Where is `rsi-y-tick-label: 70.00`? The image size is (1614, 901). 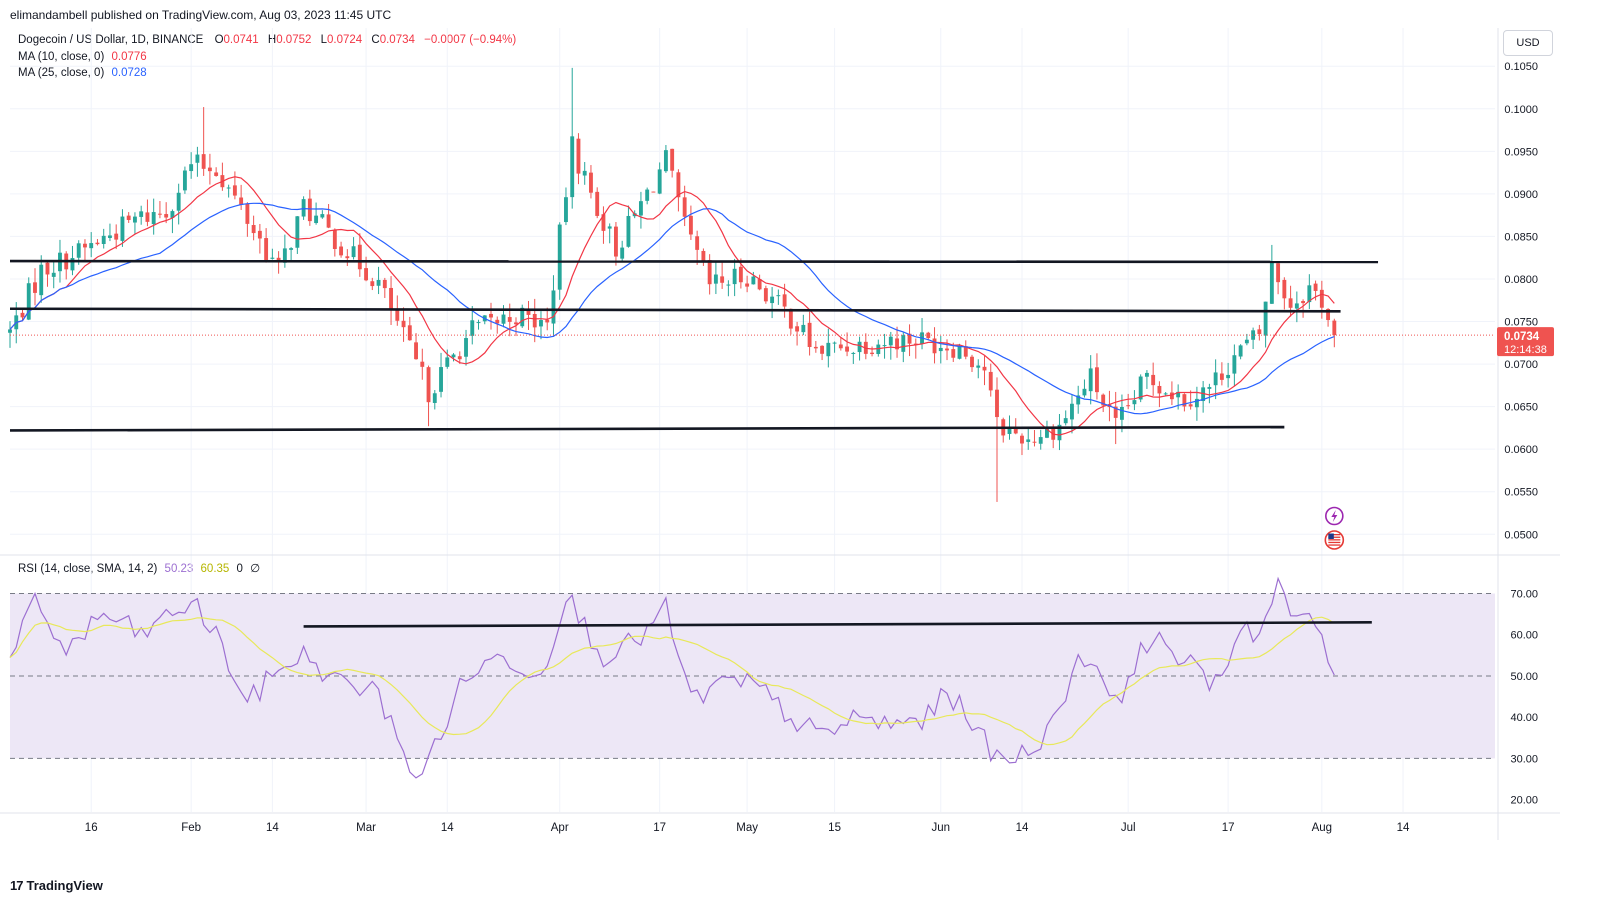
rsi-y-tick-label: 70.00 is located at coordinates (1524, 594).